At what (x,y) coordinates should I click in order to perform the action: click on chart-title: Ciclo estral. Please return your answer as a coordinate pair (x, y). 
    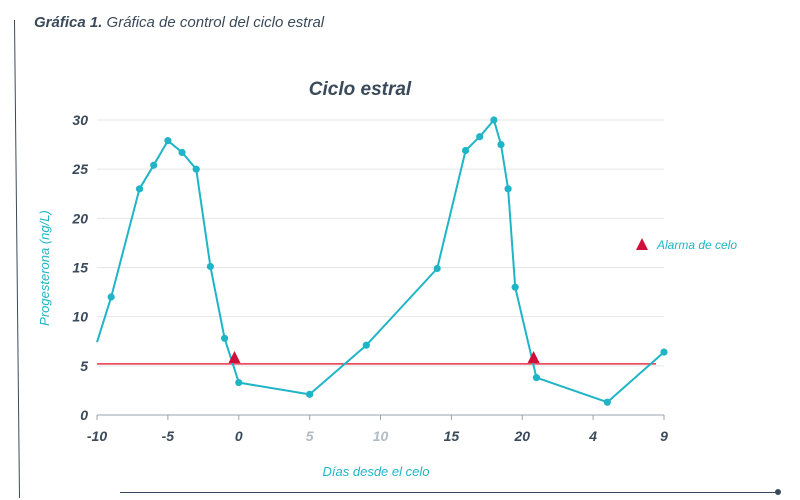
    Looking at the image, I should click on (360, 89).